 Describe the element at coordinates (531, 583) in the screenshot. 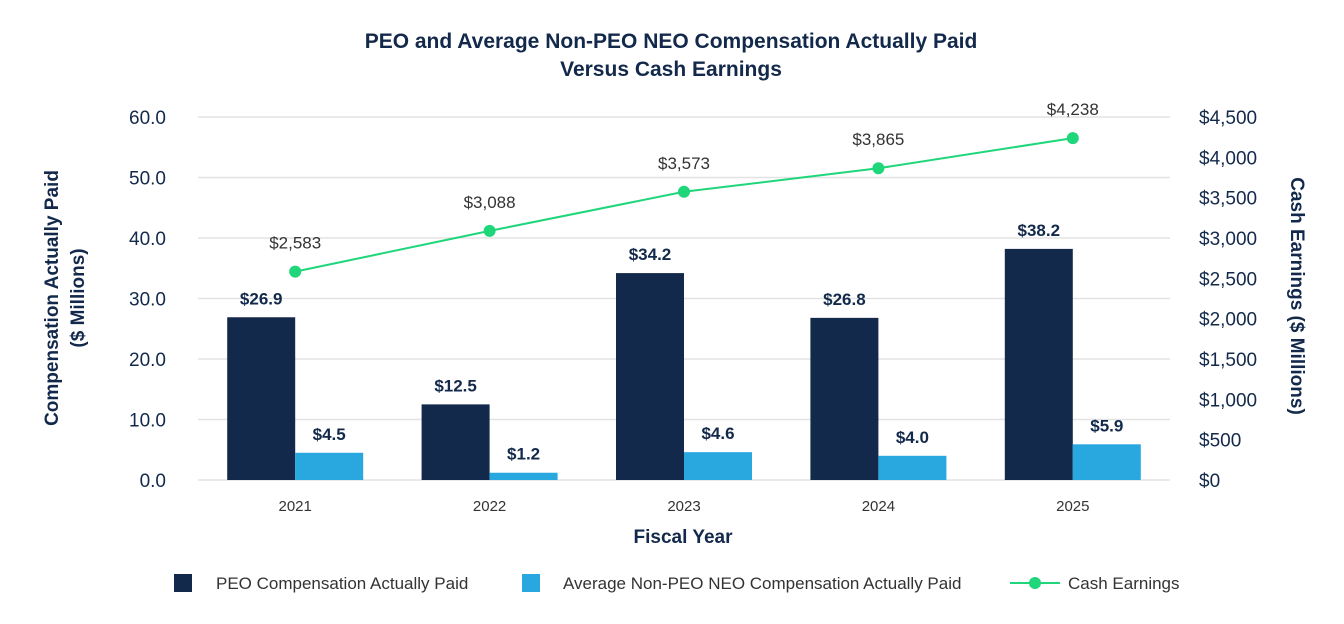

I see `legend-swatch-non-peo` at that location.